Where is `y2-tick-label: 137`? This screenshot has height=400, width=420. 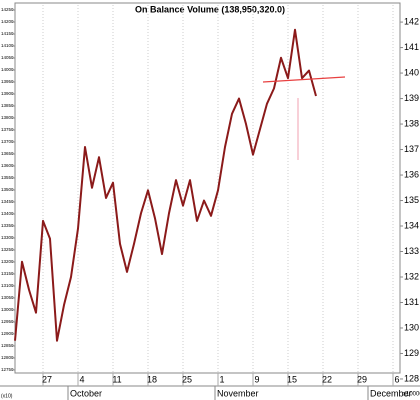
y2-tick-label: 137 is located at coordinates (411, 149).